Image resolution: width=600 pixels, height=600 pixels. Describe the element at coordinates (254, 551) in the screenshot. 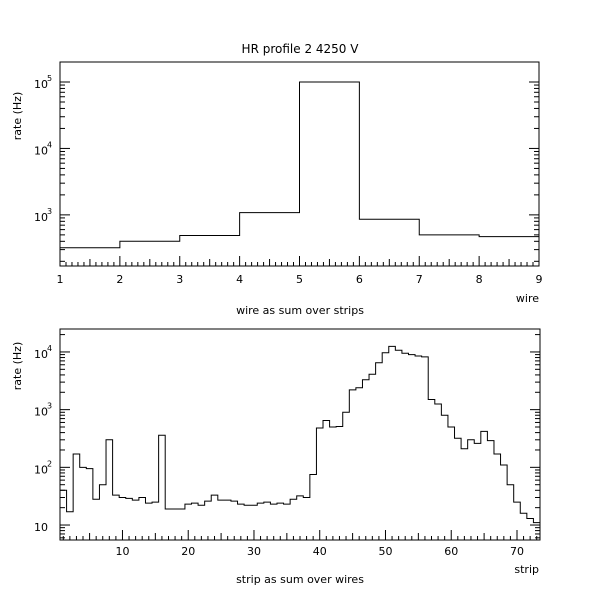

I see `bottom-x-tick-label: 30` at that location.